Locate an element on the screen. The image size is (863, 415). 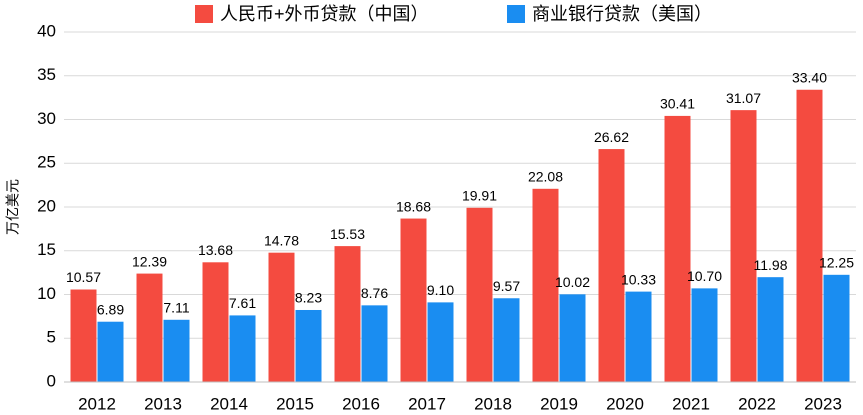
x-tick-label: 2021 is located at coordinates (691, 403).